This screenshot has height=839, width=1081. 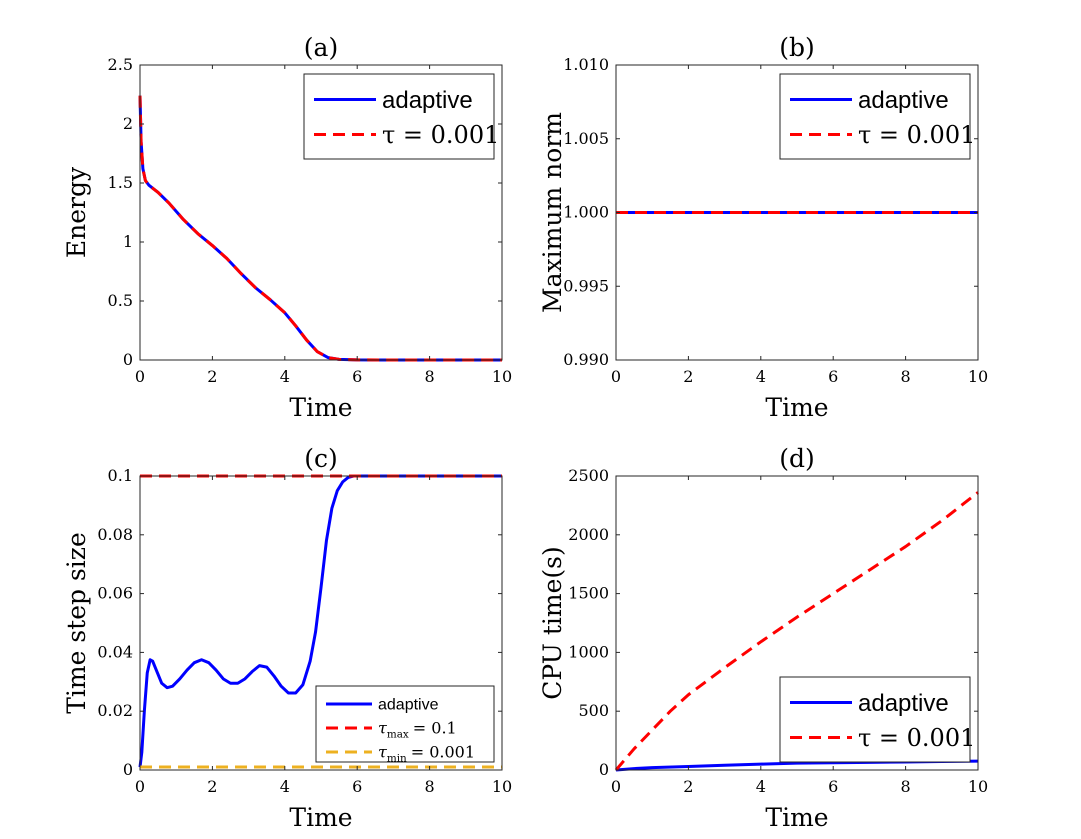 What do you see at coordinates (588, 475) in the screenshot?
I see `y-tick-label: 2500` at bounding box center [588, 475].